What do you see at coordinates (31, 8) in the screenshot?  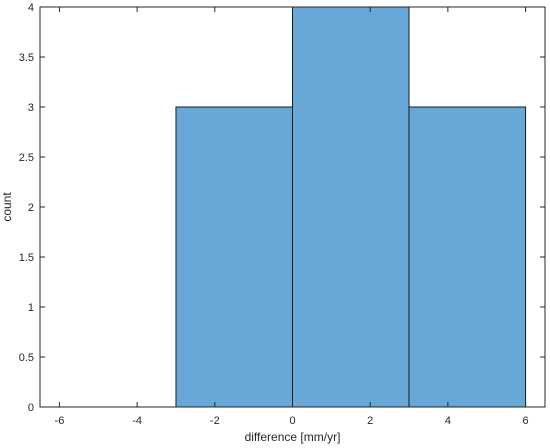 I see `y-tick-label: 4` at bounding box center [31, 8].